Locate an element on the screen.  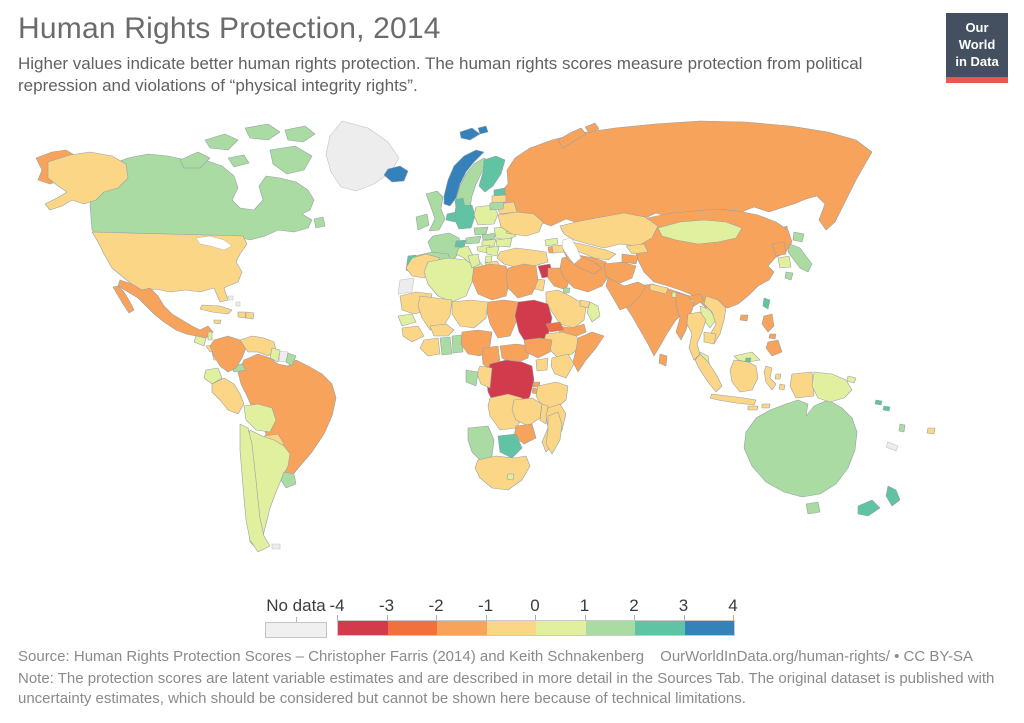
region-finland: Finland is located at coordinates (492, 174).